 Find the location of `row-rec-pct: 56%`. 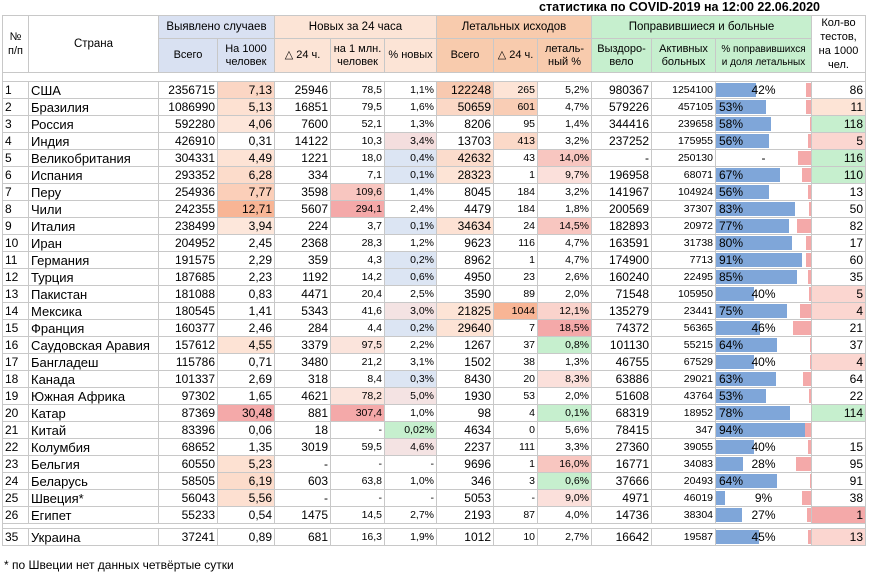

row-rec-pct: 56% is located at coordinates (763, 141).